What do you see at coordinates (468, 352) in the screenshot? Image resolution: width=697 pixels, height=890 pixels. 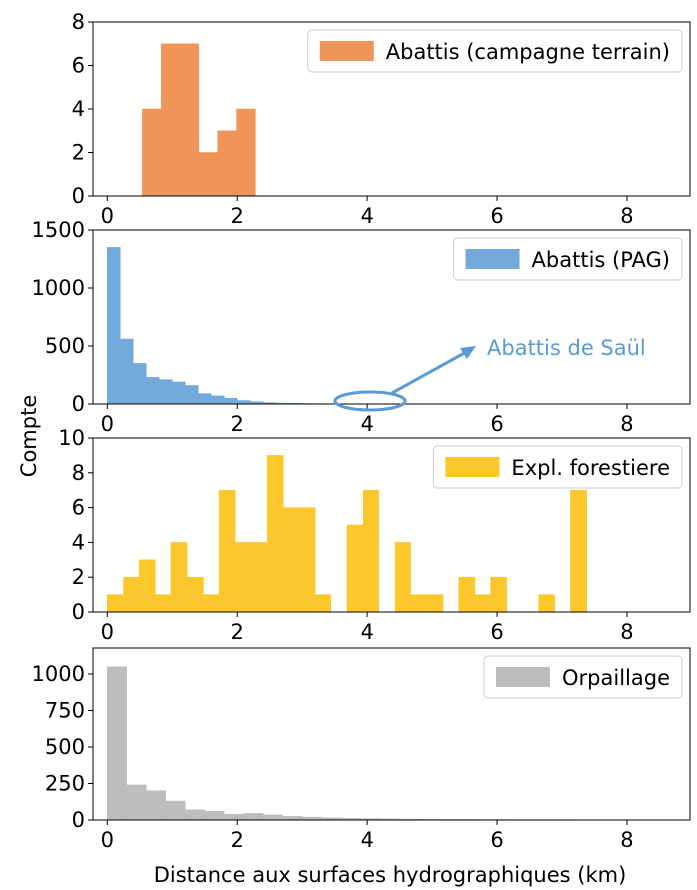 I see `arrow-head` at bounding box center [468, 352].